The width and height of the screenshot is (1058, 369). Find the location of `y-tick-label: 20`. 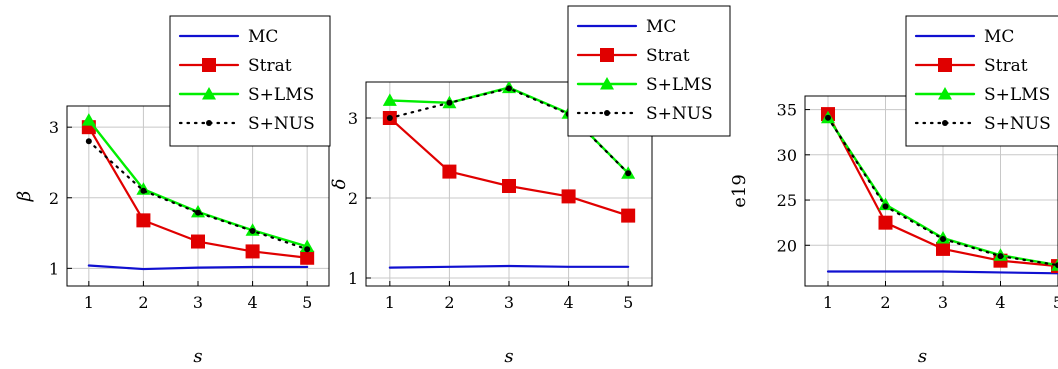

y-tick-label: 20 is located at coordinates (787, 245).